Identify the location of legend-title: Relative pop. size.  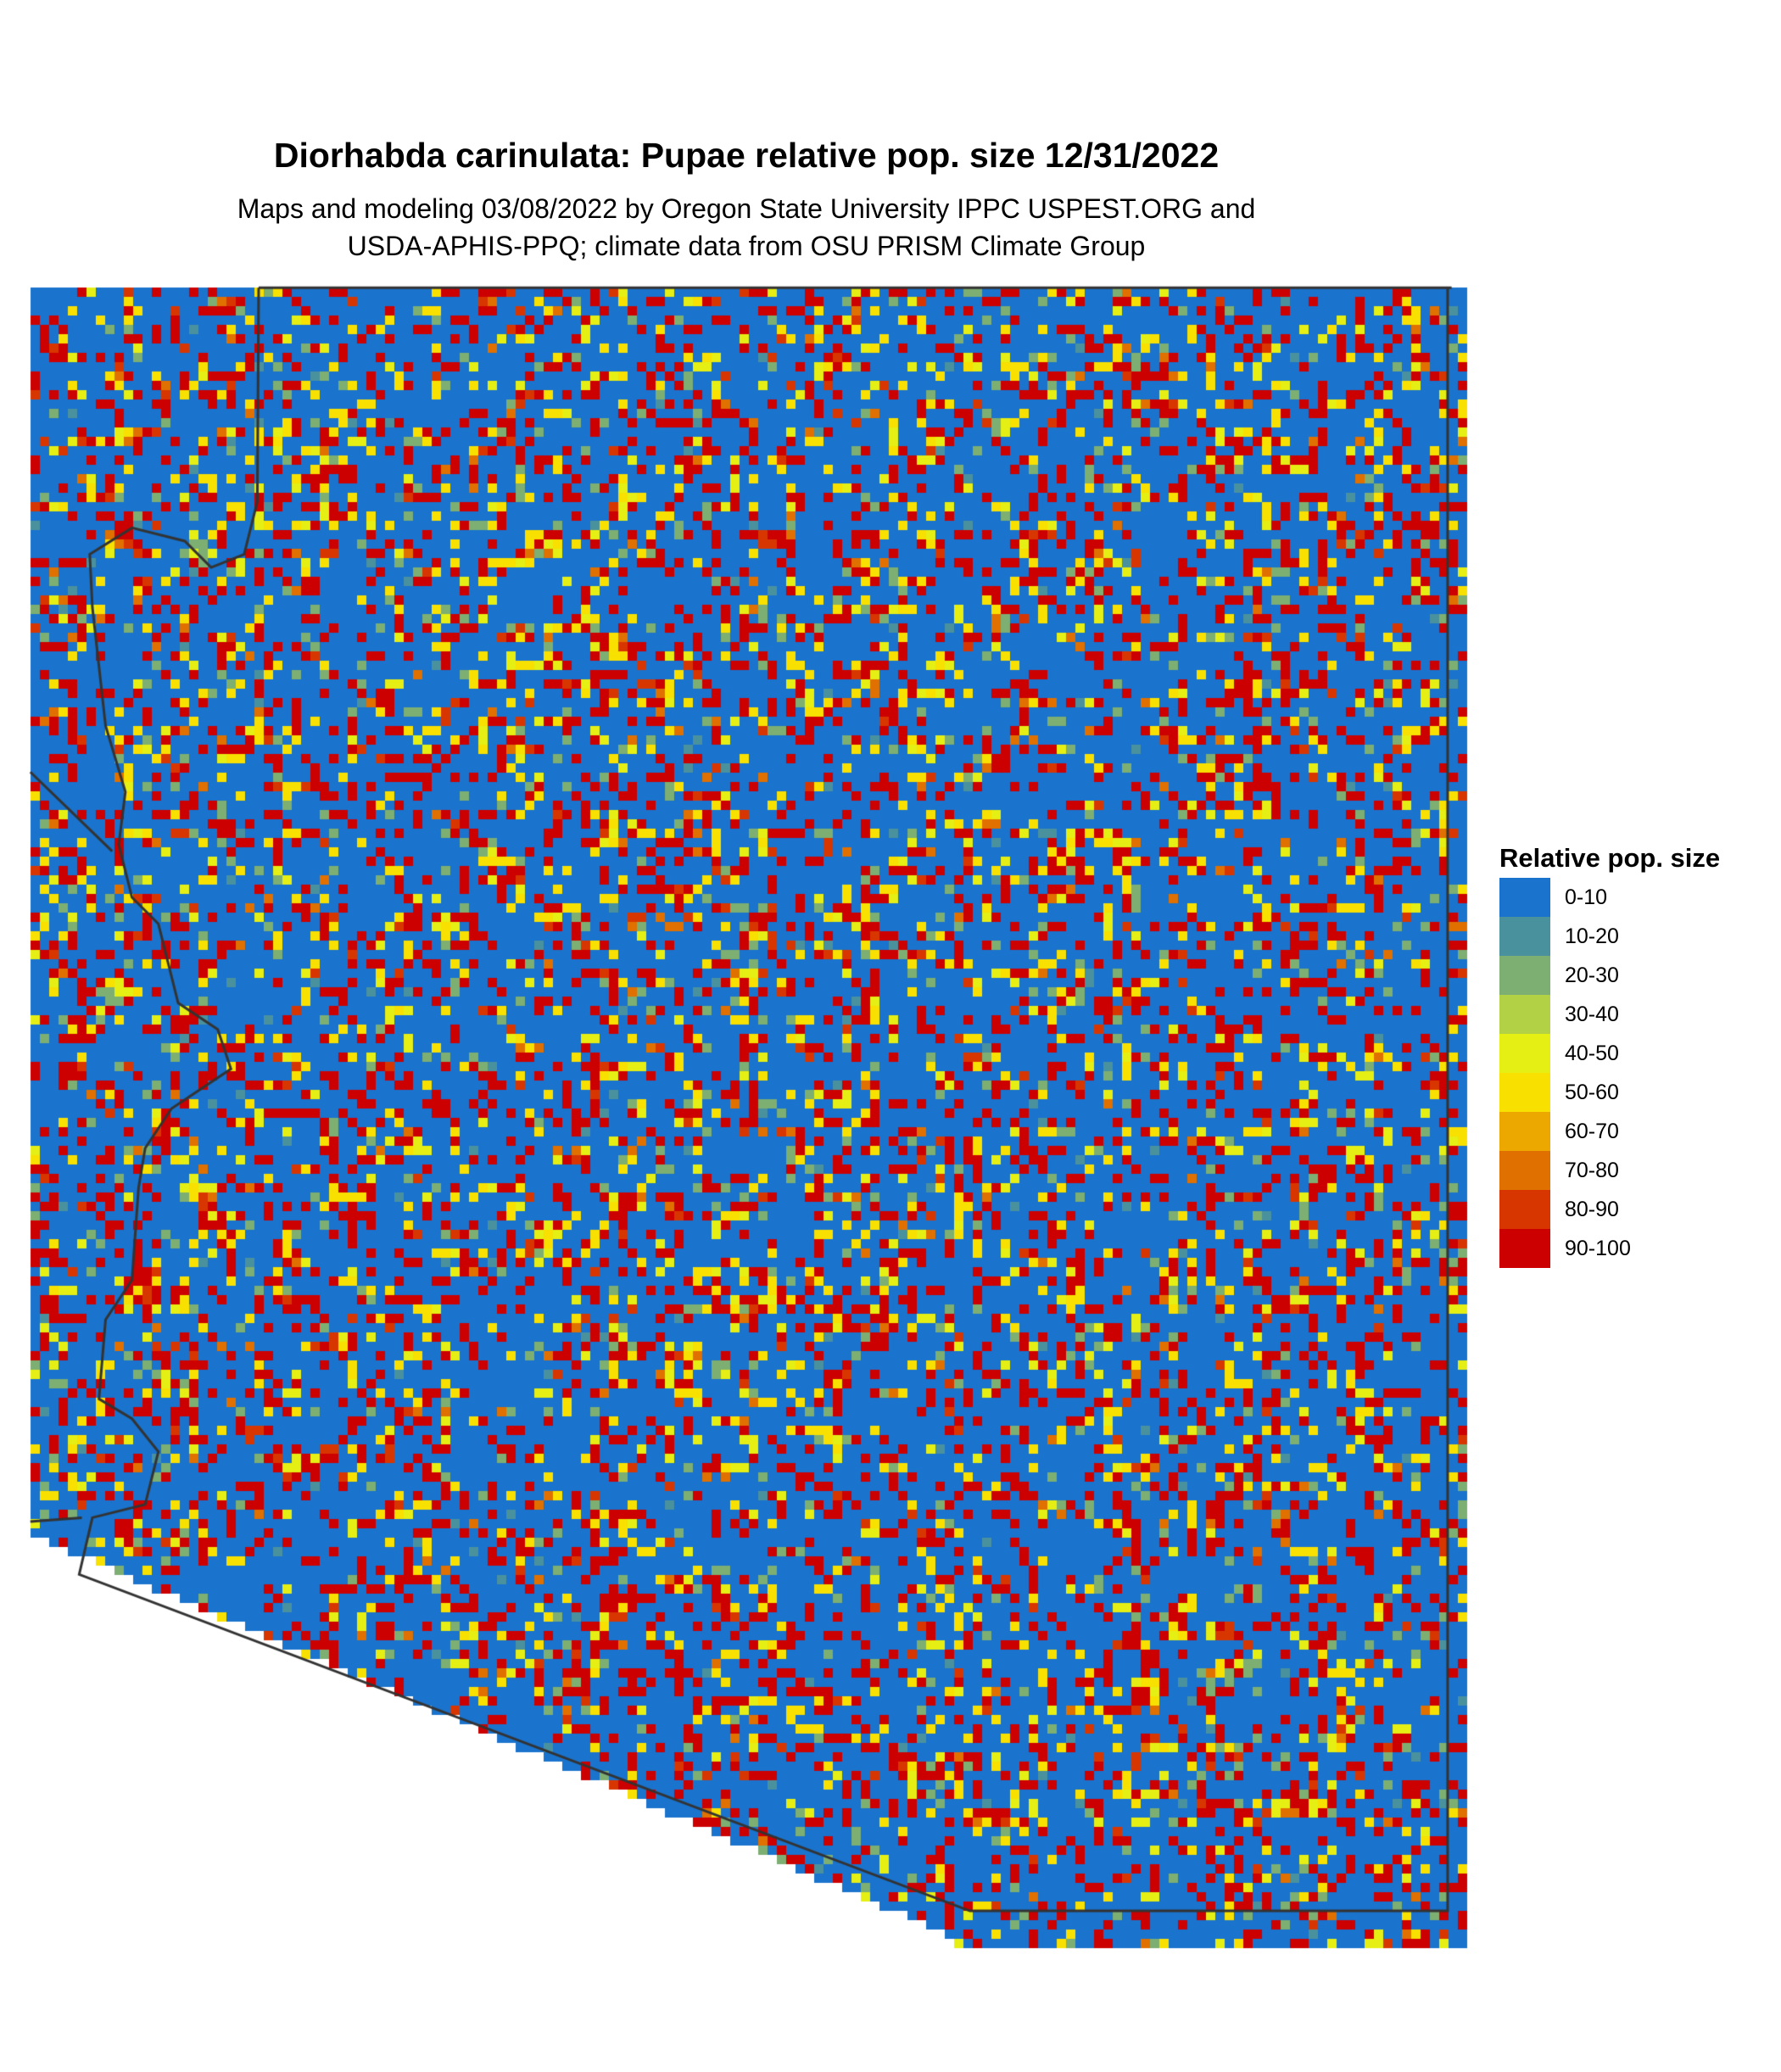
(1610, 858).